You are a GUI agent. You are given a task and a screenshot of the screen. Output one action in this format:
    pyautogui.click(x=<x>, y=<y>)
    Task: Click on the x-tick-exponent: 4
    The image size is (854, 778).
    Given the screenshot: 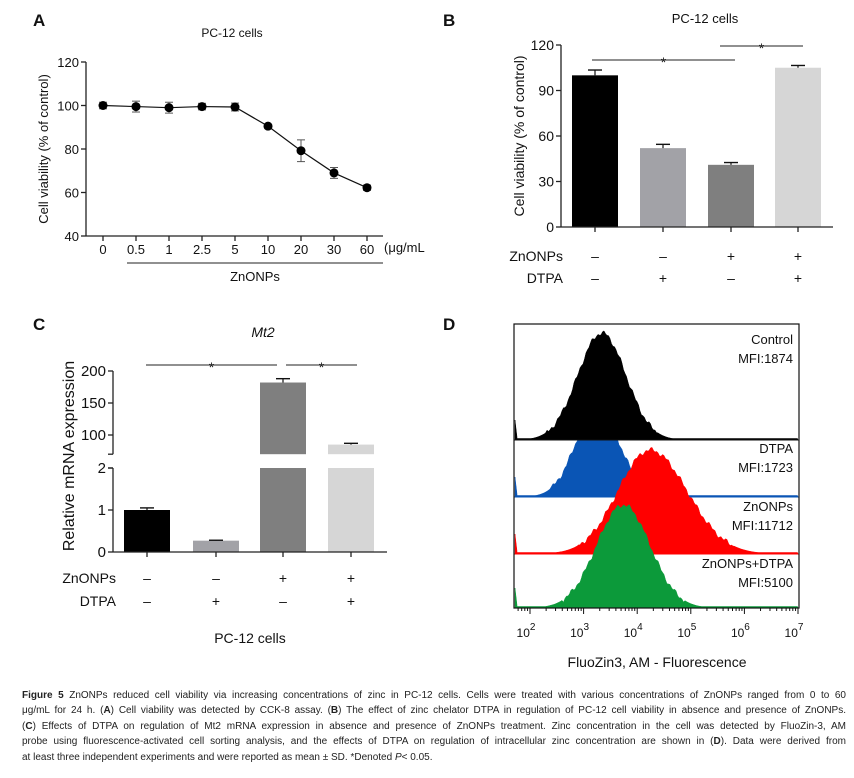 What is the action you would take?
    pyautogui.click(x=640, y=627)
    